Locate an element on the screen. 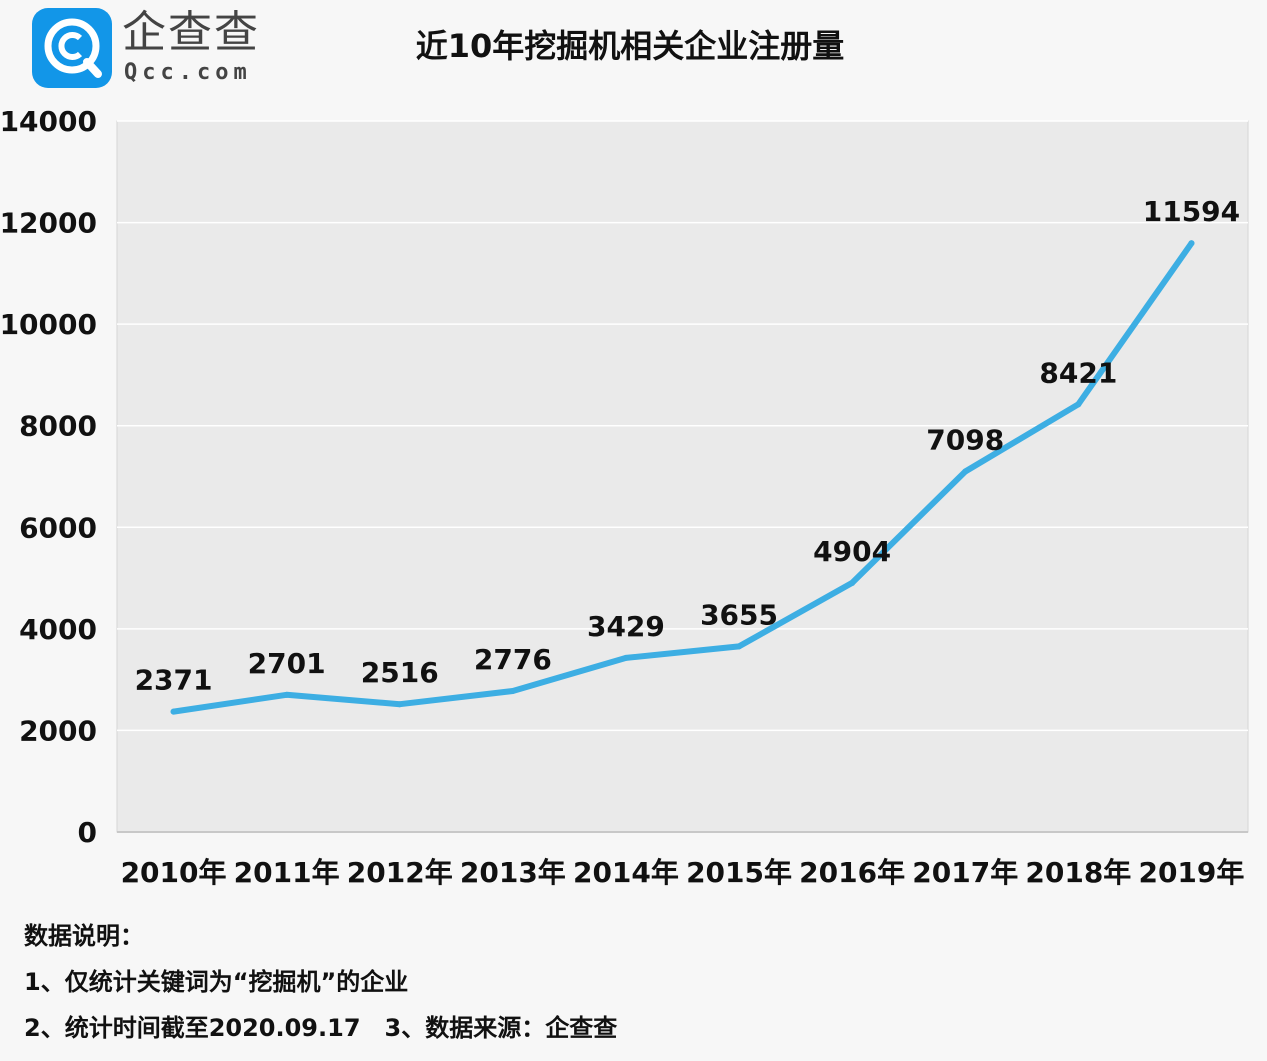 The image size is (1267, 1061). x-tick-label: 2016年 is located at coordinates (852, 872).